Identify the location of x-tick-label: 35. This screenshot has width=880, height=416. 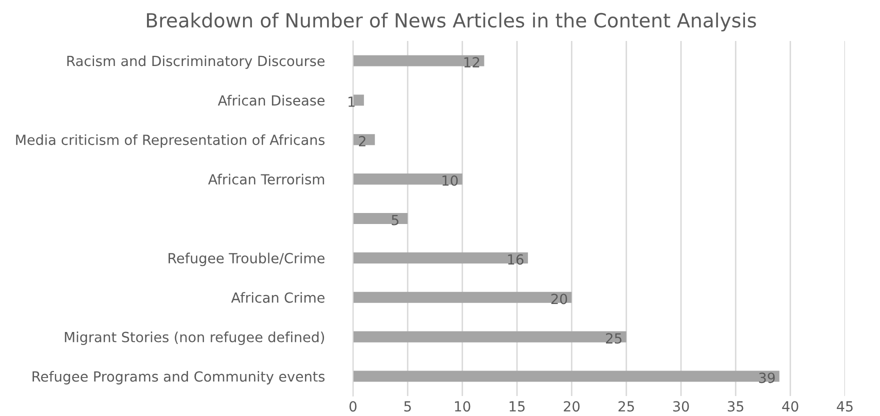
(736, 406).